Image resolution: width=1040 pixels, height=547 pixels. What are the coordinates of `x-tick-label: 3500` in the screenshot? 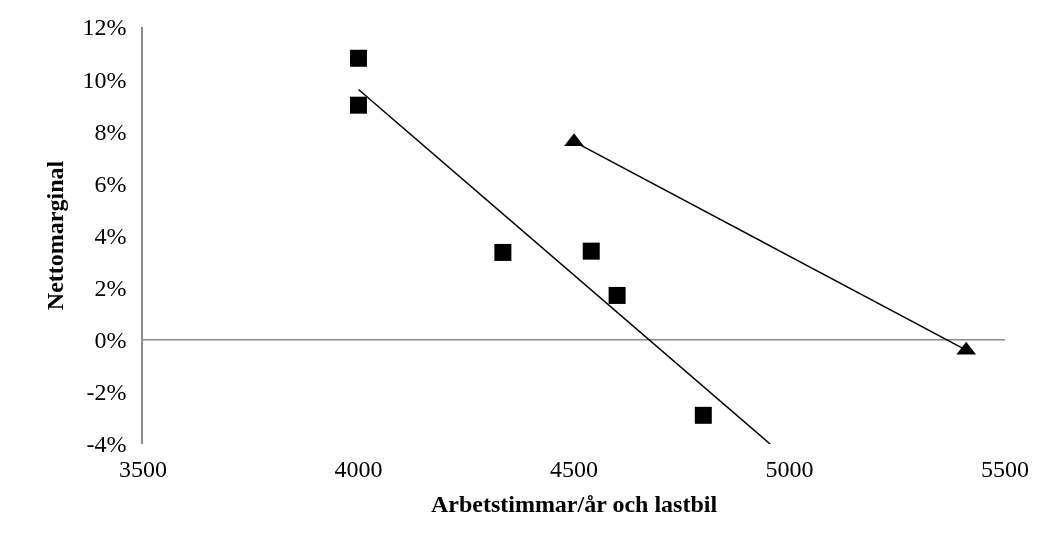 It's located at (143, 469).